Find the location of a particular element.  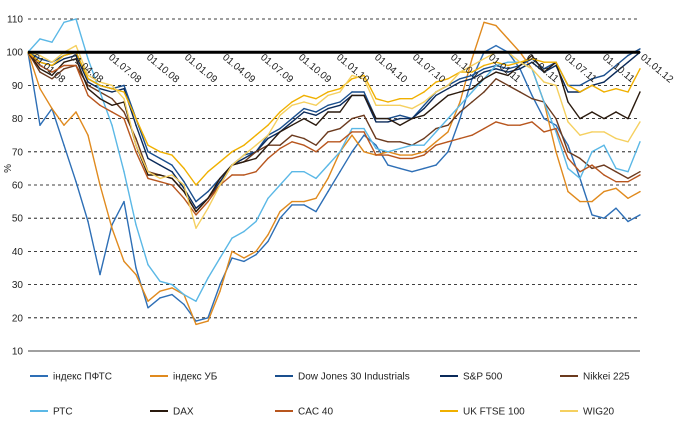

y-tick-label: 20 is located at coordinates (18, 318).